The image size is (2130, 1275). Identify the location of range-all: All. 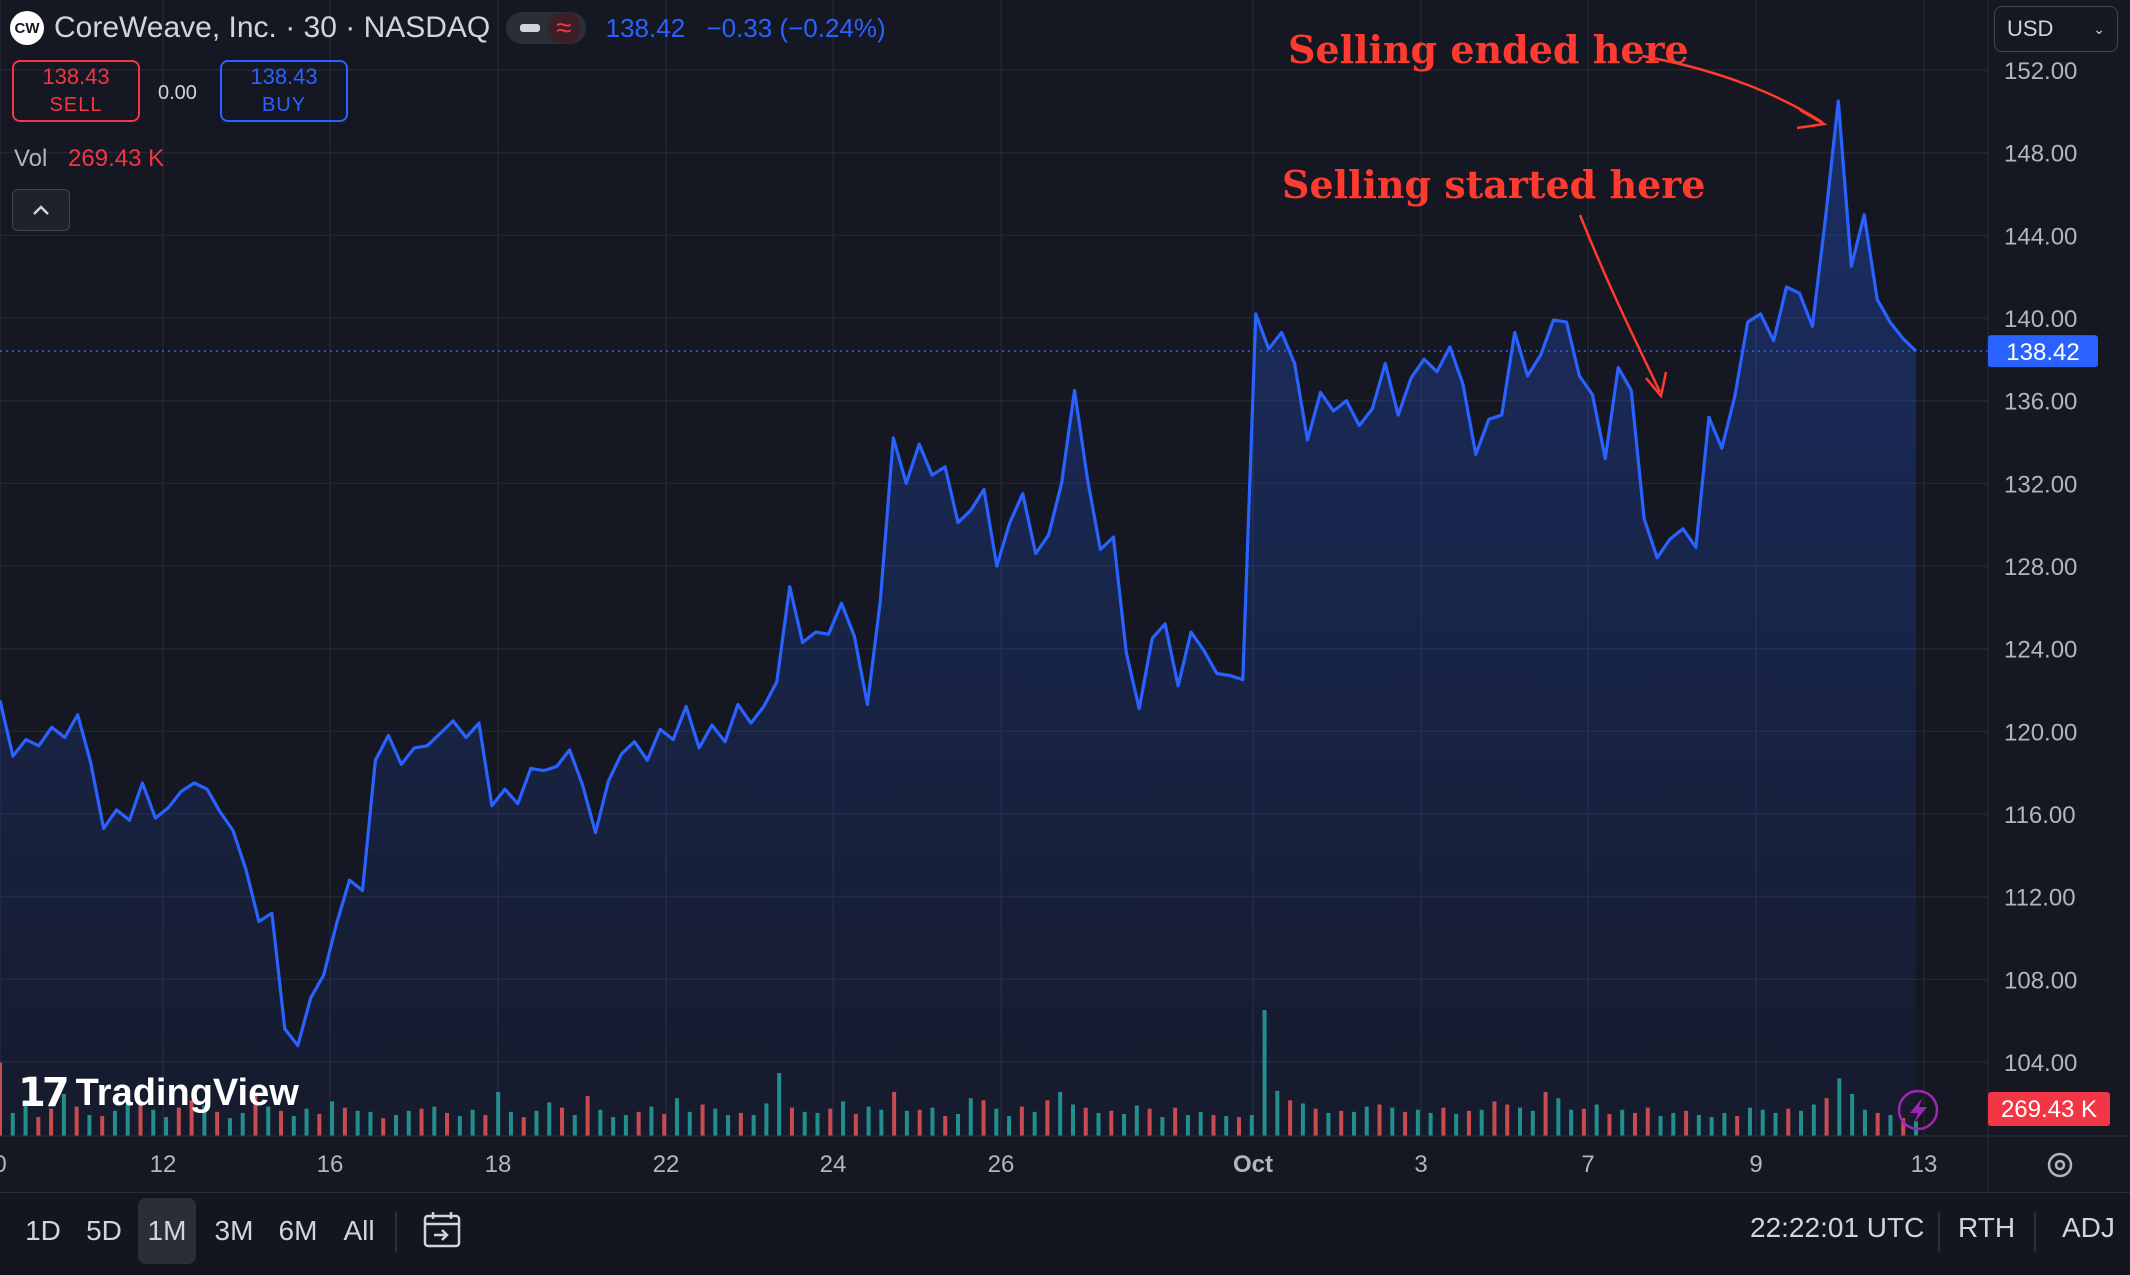
(359, 1230).